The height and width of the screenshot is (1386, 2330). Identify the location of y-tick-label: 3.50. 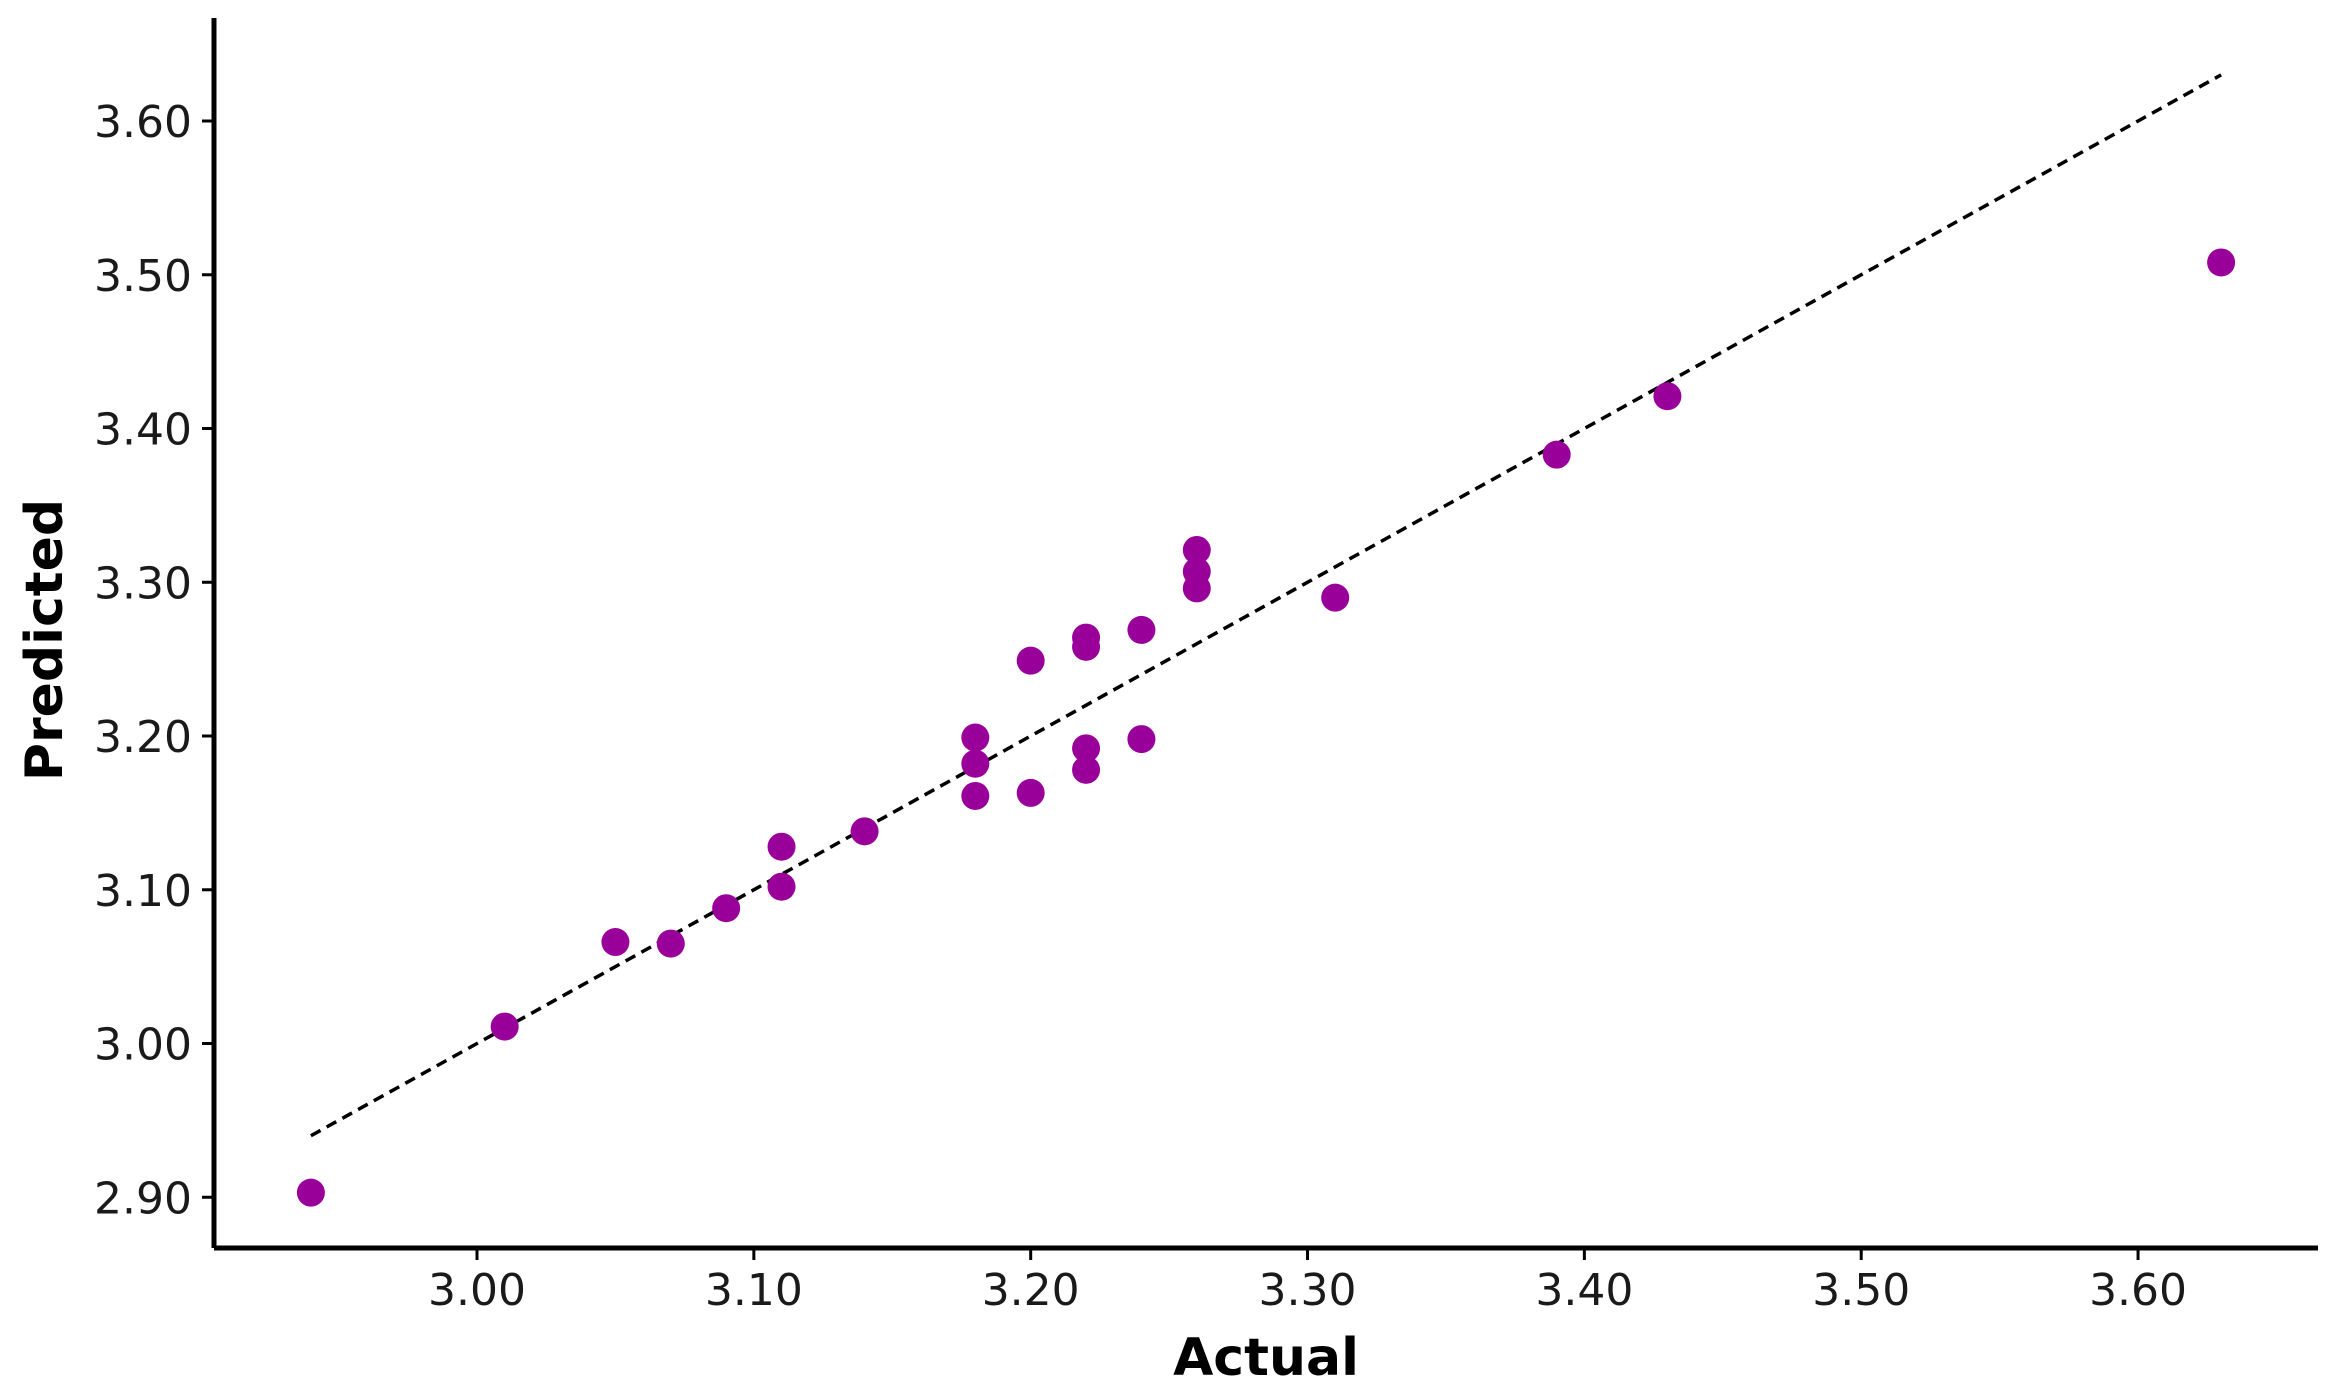
(143, 276).